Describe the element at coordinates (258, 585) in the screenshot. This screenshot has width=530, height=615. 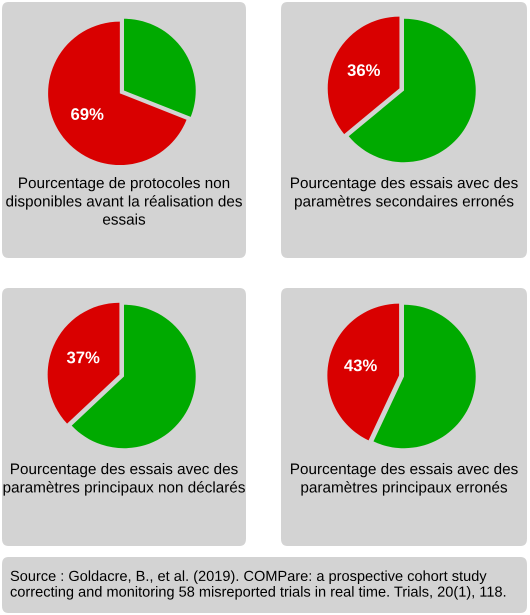
I see `source-note: Source : Goldacre, B., et al. (2019). COMPare: a prospective cohort study correcting and monitoring 58 misreported trials in real time. Trials, 20(1), 118.` at that location.